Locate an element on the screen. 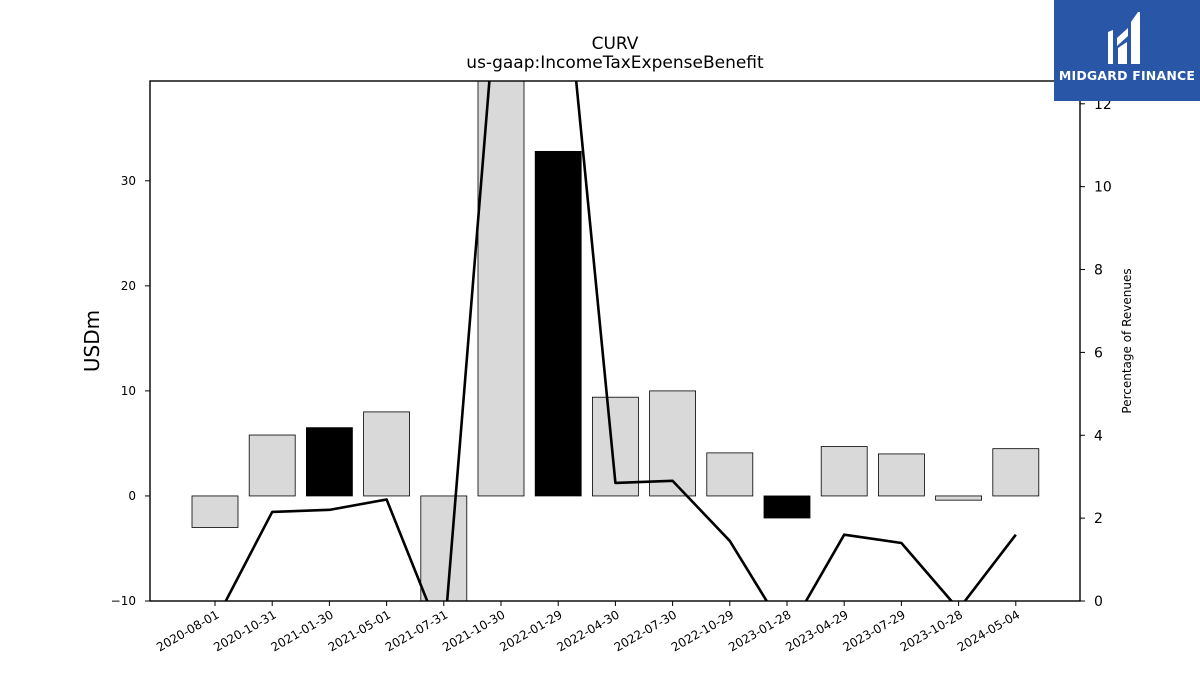 This screenshot has width=1200, height=675. x-tick-label: 2021-05-01 is located at coordinates (359, 630).